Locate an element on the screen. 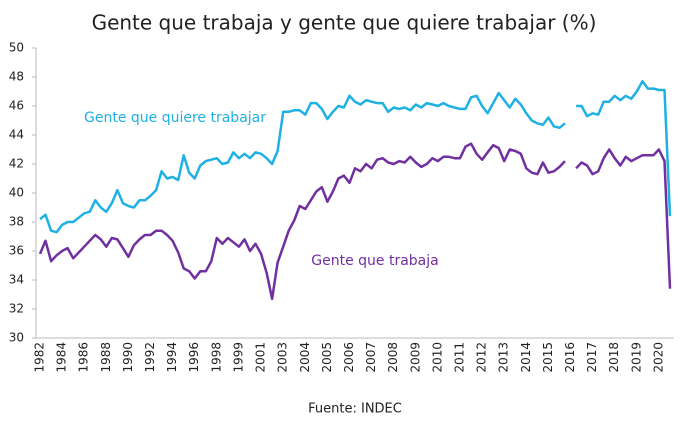 The height and width of the screenshot is (423, 689). x-tick-label: 2013 is located at coordinates (504, 357).